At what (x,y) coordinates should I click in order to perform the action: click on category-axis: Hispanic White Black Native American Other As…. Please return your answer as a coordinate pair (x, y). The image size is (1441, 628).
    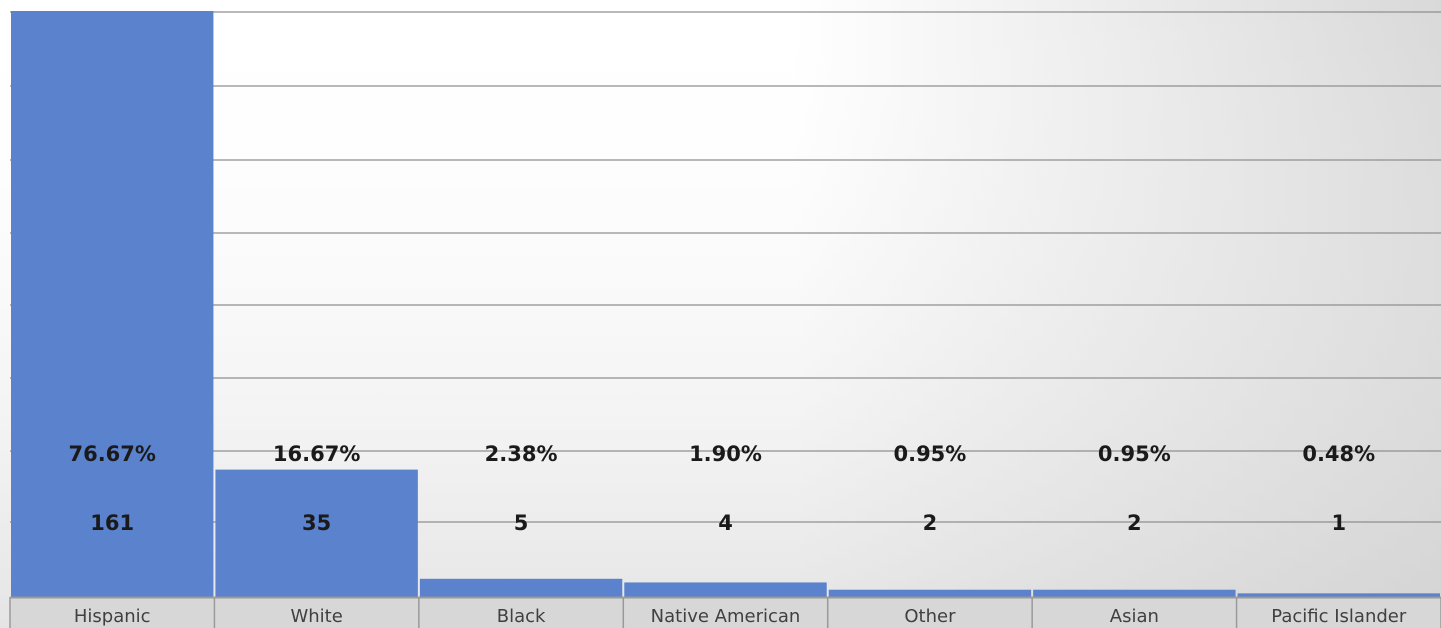
    Looking at the image, I should click on (725, 612).